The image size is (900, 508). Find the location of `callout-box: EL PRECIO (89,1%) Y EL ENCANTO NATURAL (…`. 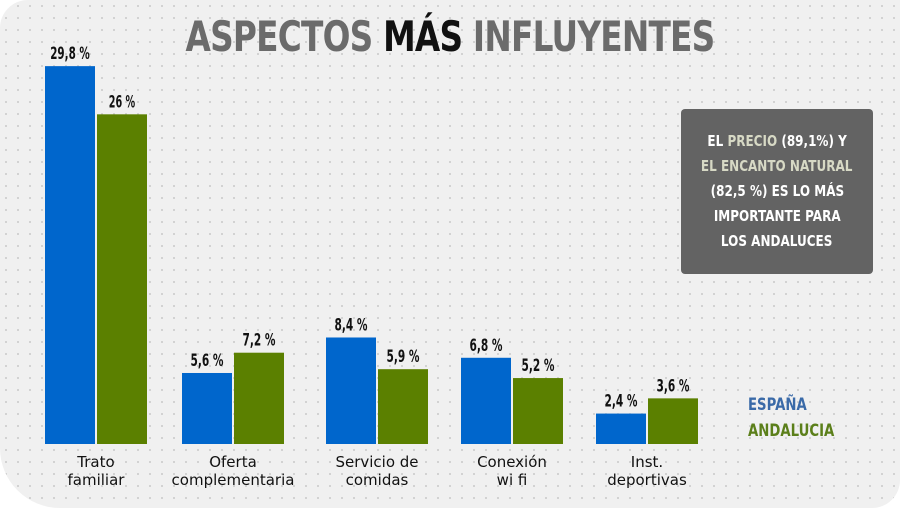

callout-box: EL PRECIO (89,1%) Y EL ENCANTO NATURAL (… is located at coordinates (777, 191).